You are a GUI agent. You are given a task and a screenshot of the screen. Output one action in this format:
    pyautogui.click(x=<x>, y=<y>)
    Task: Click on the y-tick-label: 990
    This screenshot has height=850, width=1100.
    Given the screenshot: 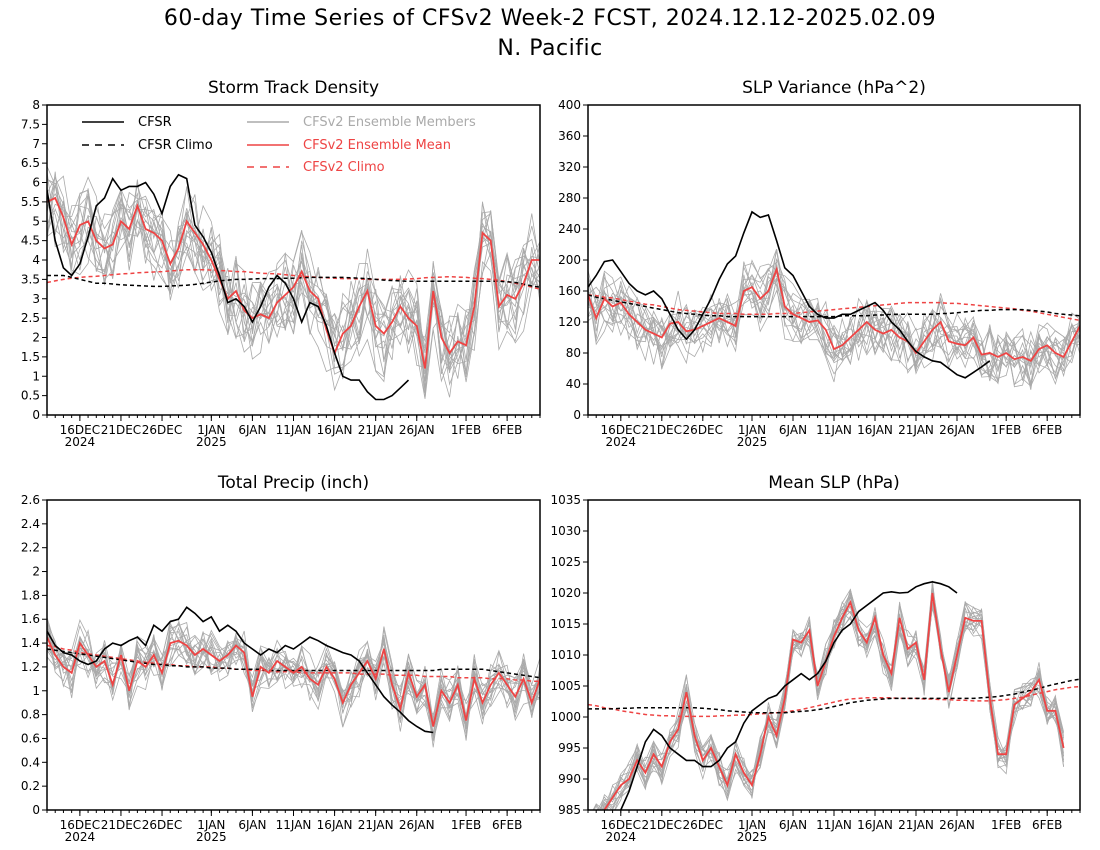 What is the action you would take?
    pyautogui.click(x=569, y=779)
    